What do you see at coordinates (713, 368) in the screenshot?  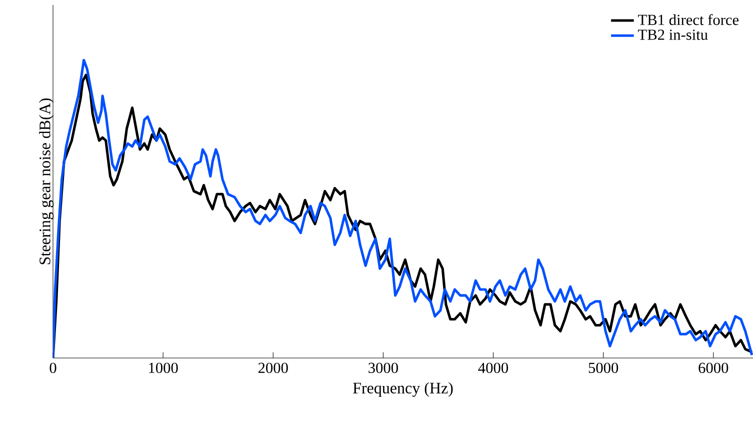 I see `x-tick-label: 6000` at bounding box center [713, 368].